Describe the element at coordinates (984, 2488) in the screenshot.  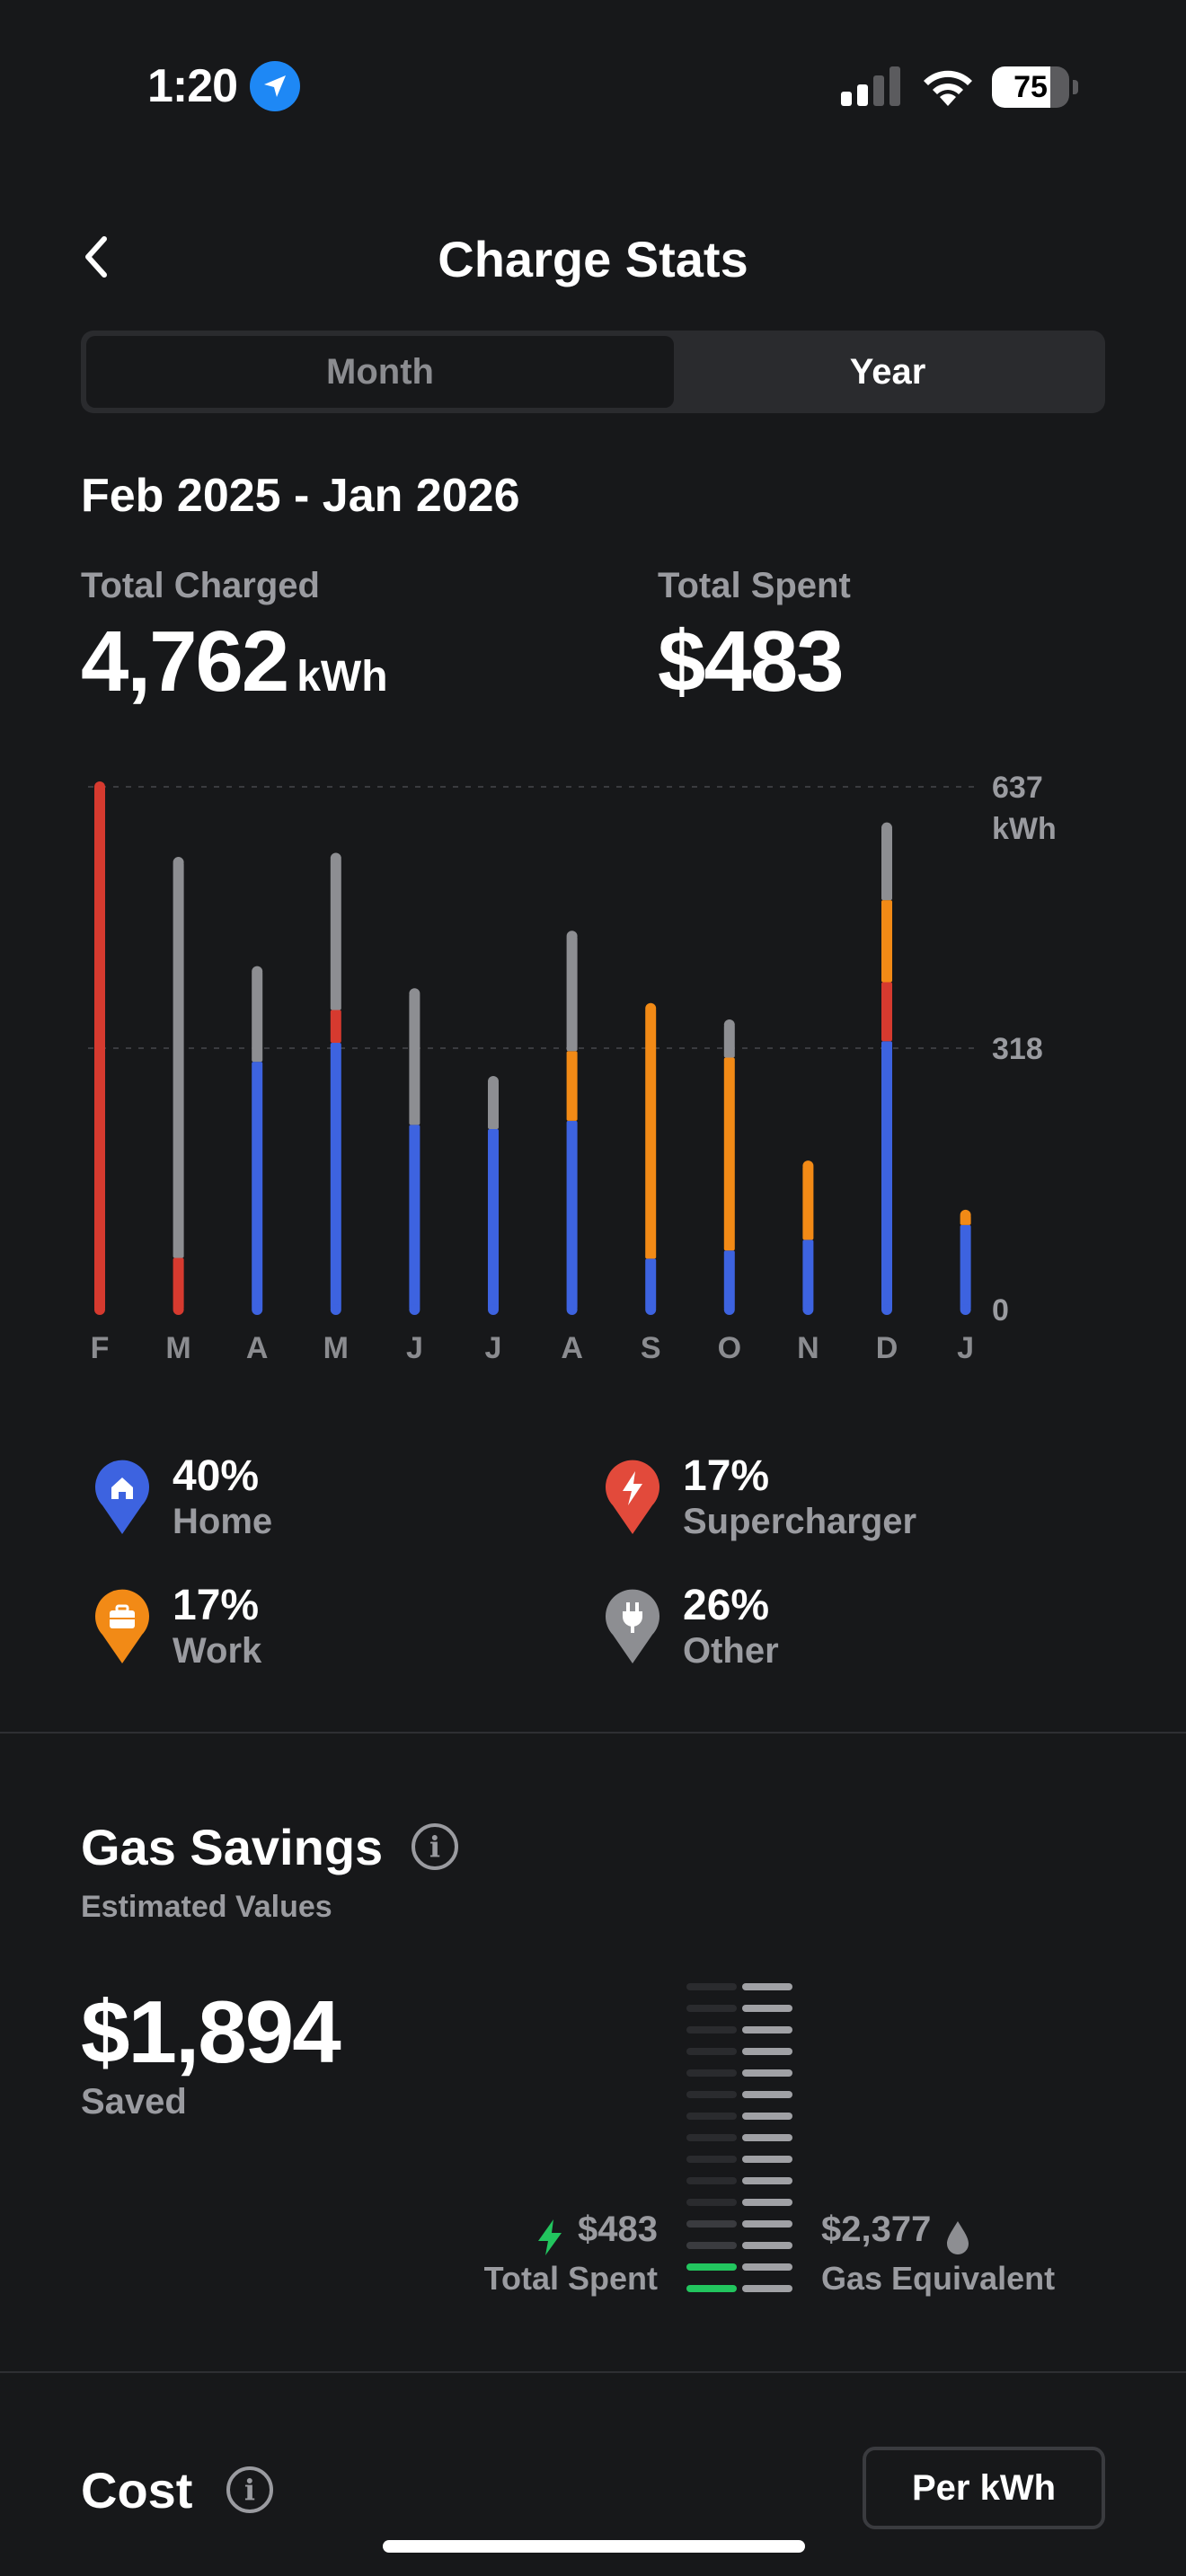
I see `per-kwh-button: Per kWh` at that location.